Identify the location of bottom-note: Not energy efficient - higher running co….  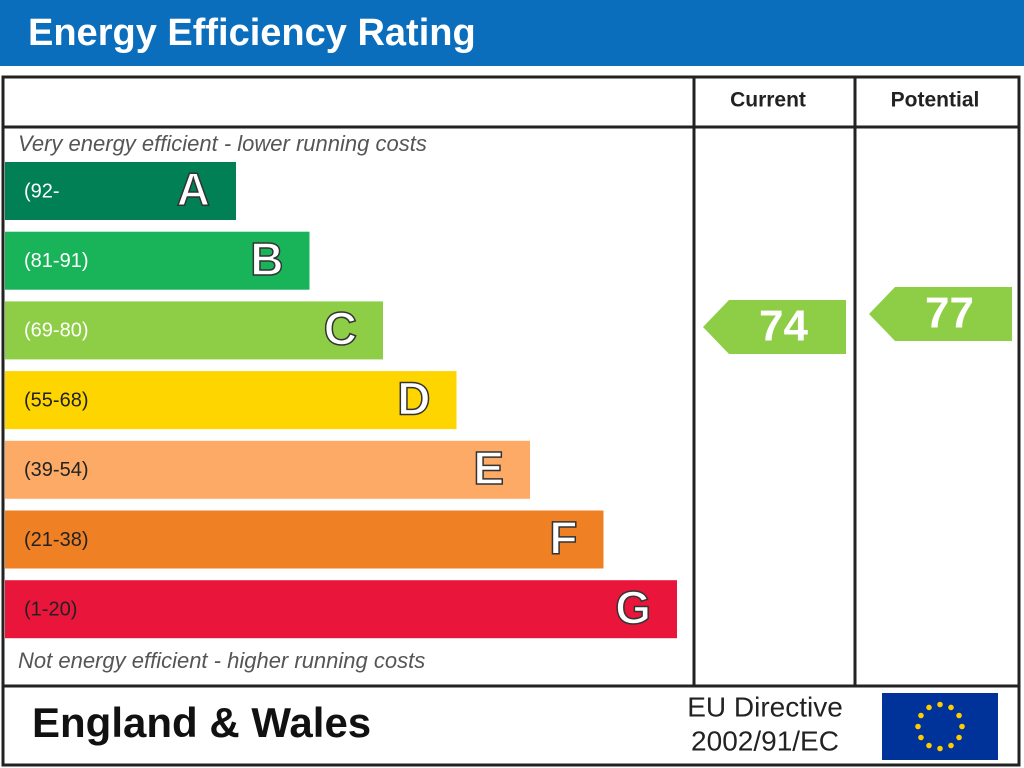
(221, 660).